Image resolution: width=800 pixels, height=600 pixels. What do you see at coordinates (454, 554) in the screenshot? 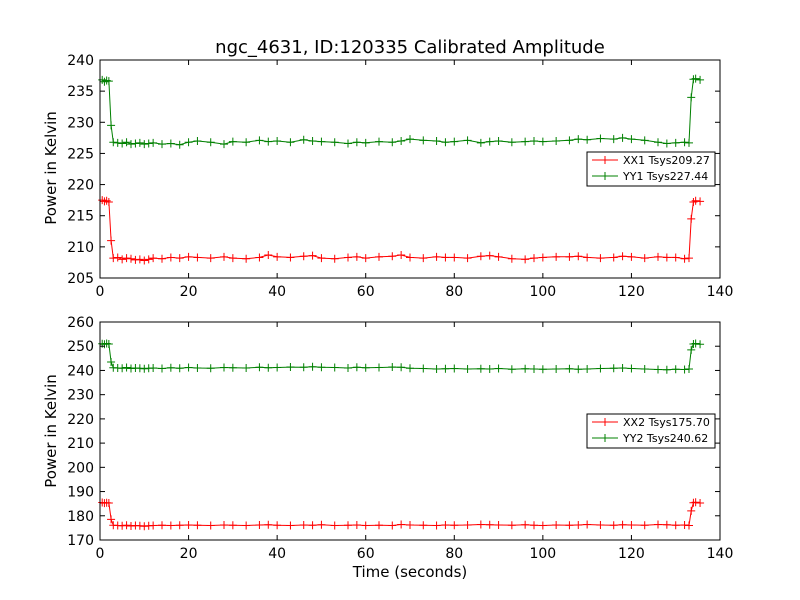
I see `bottom-x-tick-label: 80` at bounding box center [454, 554].